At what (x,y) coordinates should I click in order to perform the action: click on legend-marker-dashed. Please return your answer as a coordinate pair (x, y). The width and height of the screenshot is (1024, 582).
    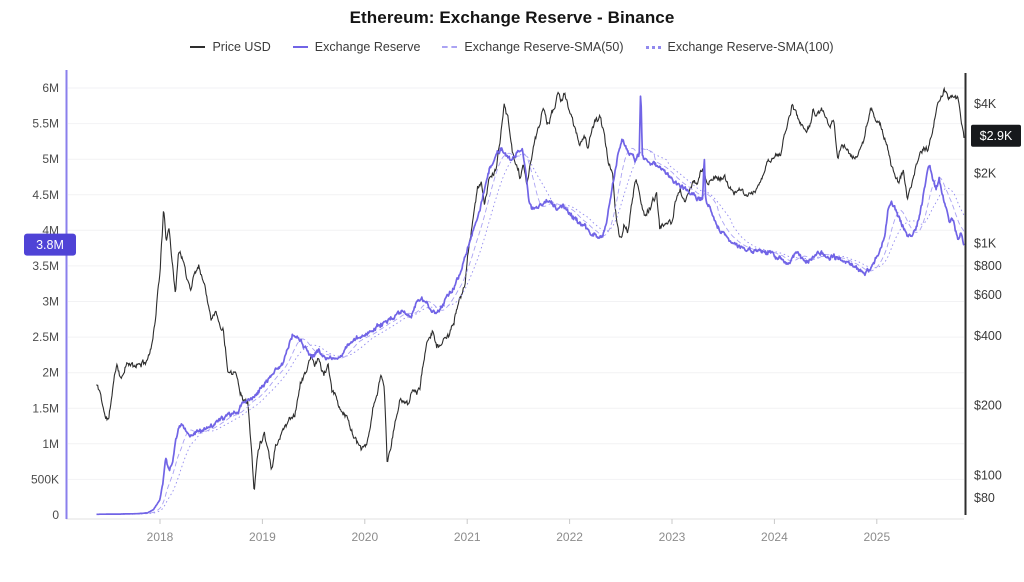
    Looking at the image, I should click on (450, 47).